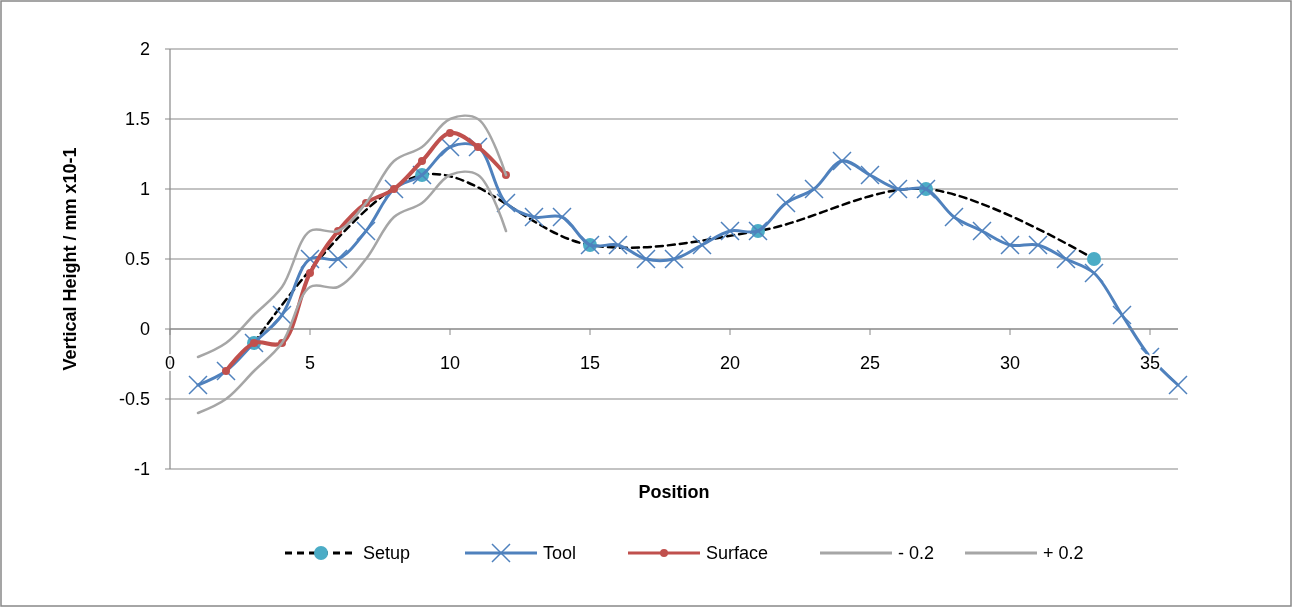 Image resolution: width=1292 pixels, height=607 pixels. Describe the element at coordinates (1010, 363) in the screenshot. I see `x-tick-label: 30` at that location.